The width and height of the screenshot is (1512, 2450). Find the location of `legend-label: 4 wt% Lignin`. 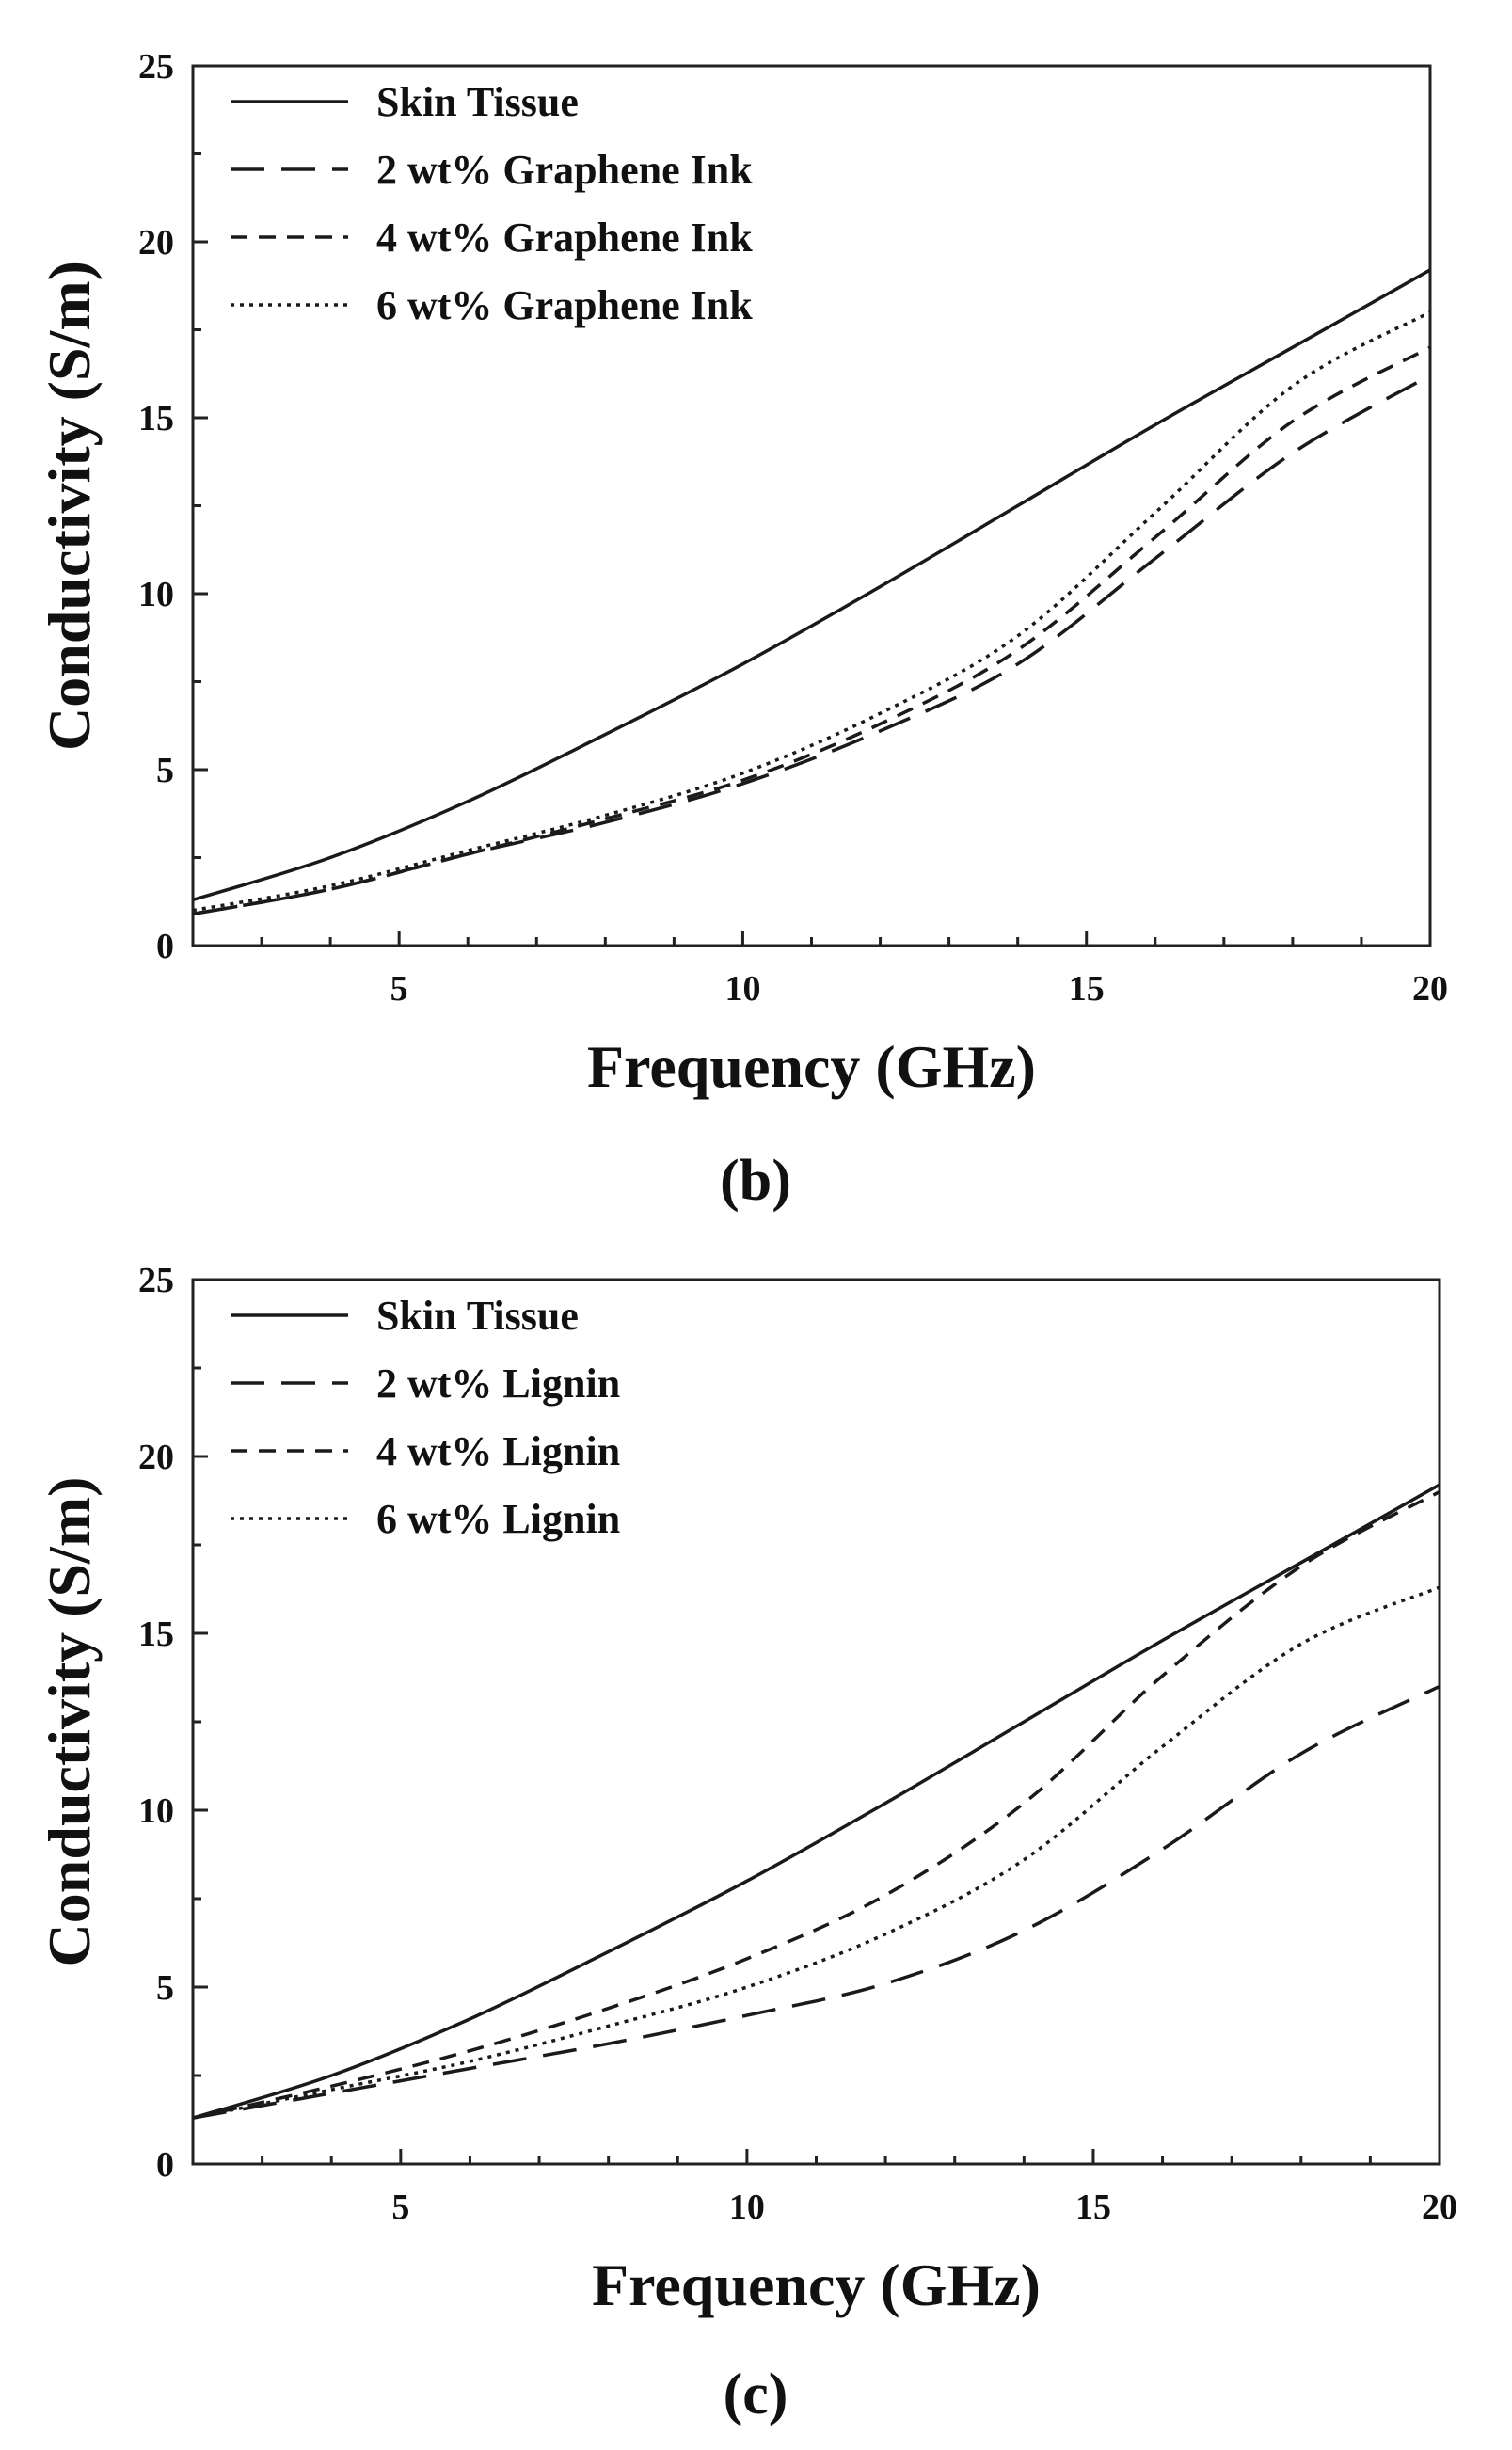

legend-label: 4 wt% Lignin is located at coordinates (498, 1451).